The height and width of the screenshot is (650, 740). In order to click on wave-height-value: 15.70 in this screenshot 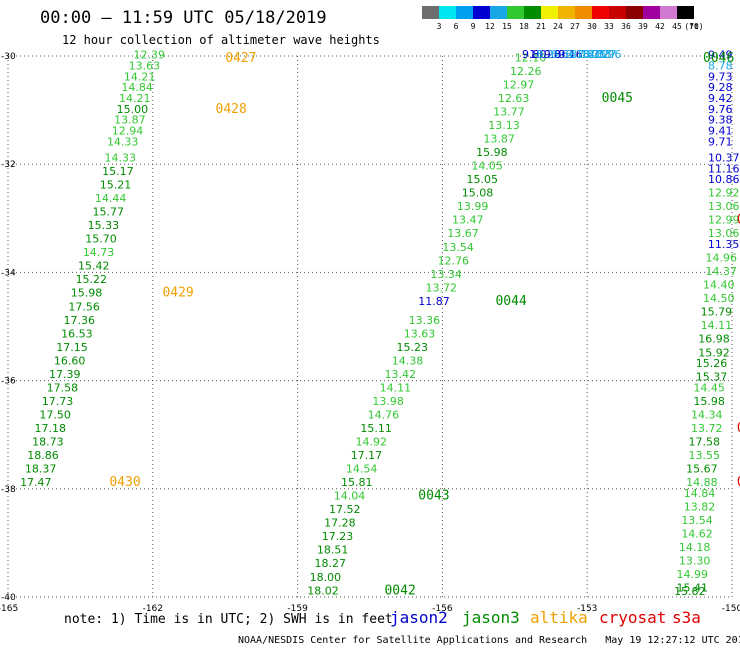, I will do `click(101, 239)`.